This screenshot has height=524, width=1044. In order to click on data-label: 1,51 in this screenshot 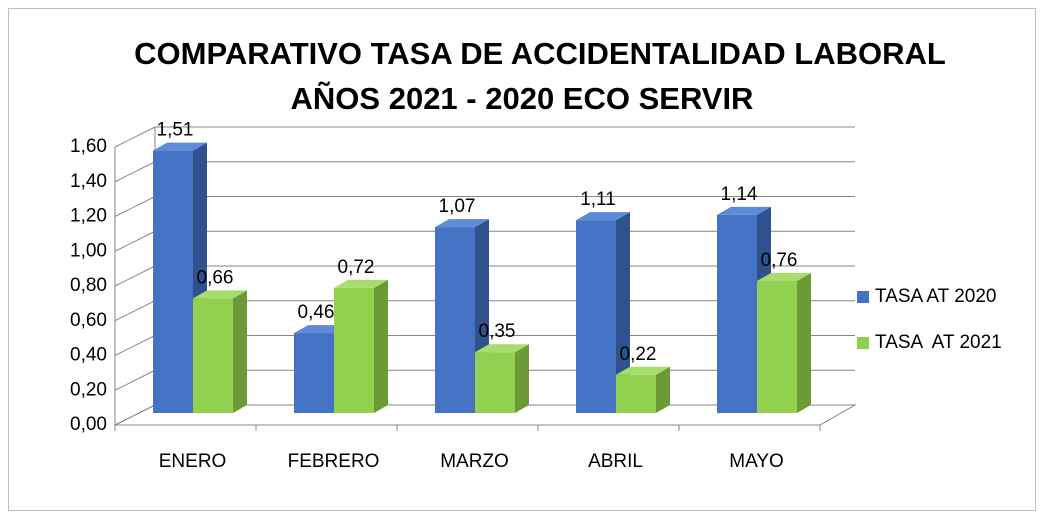, I will do `click(175, 130)`.